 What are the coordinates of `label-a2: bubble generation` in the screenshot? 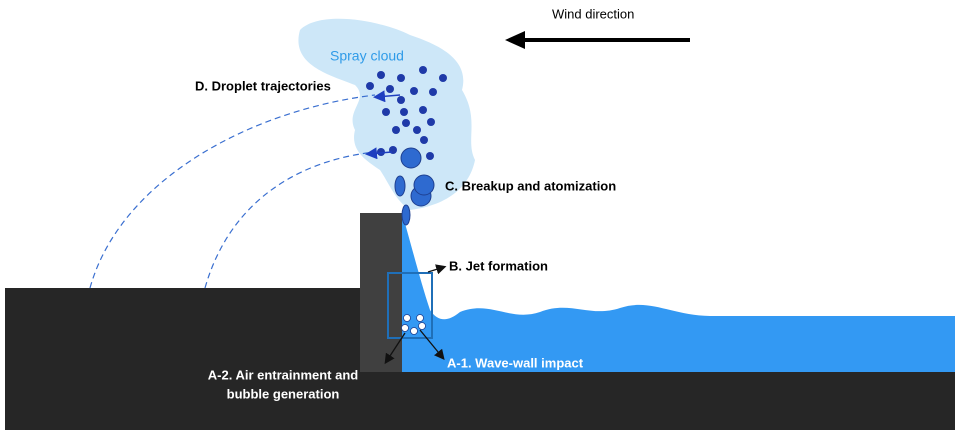 It's located at (283, 393).